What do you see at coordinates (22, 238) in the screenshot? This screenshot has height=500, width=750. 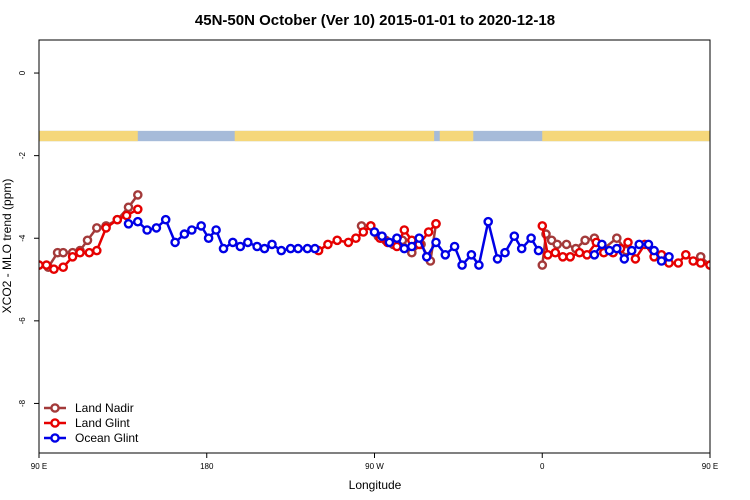 I see `y-tick-label: -4` at bounding box center [22, 238].